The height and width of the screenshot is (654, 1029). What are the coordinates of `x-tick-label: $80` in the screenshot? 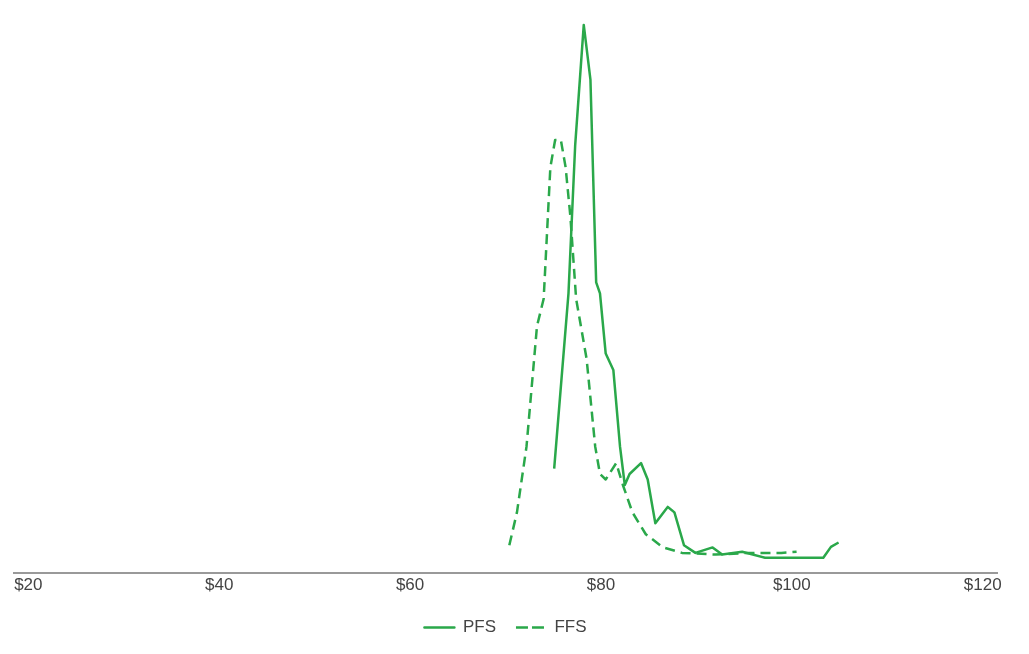 It's located at (601, 585).